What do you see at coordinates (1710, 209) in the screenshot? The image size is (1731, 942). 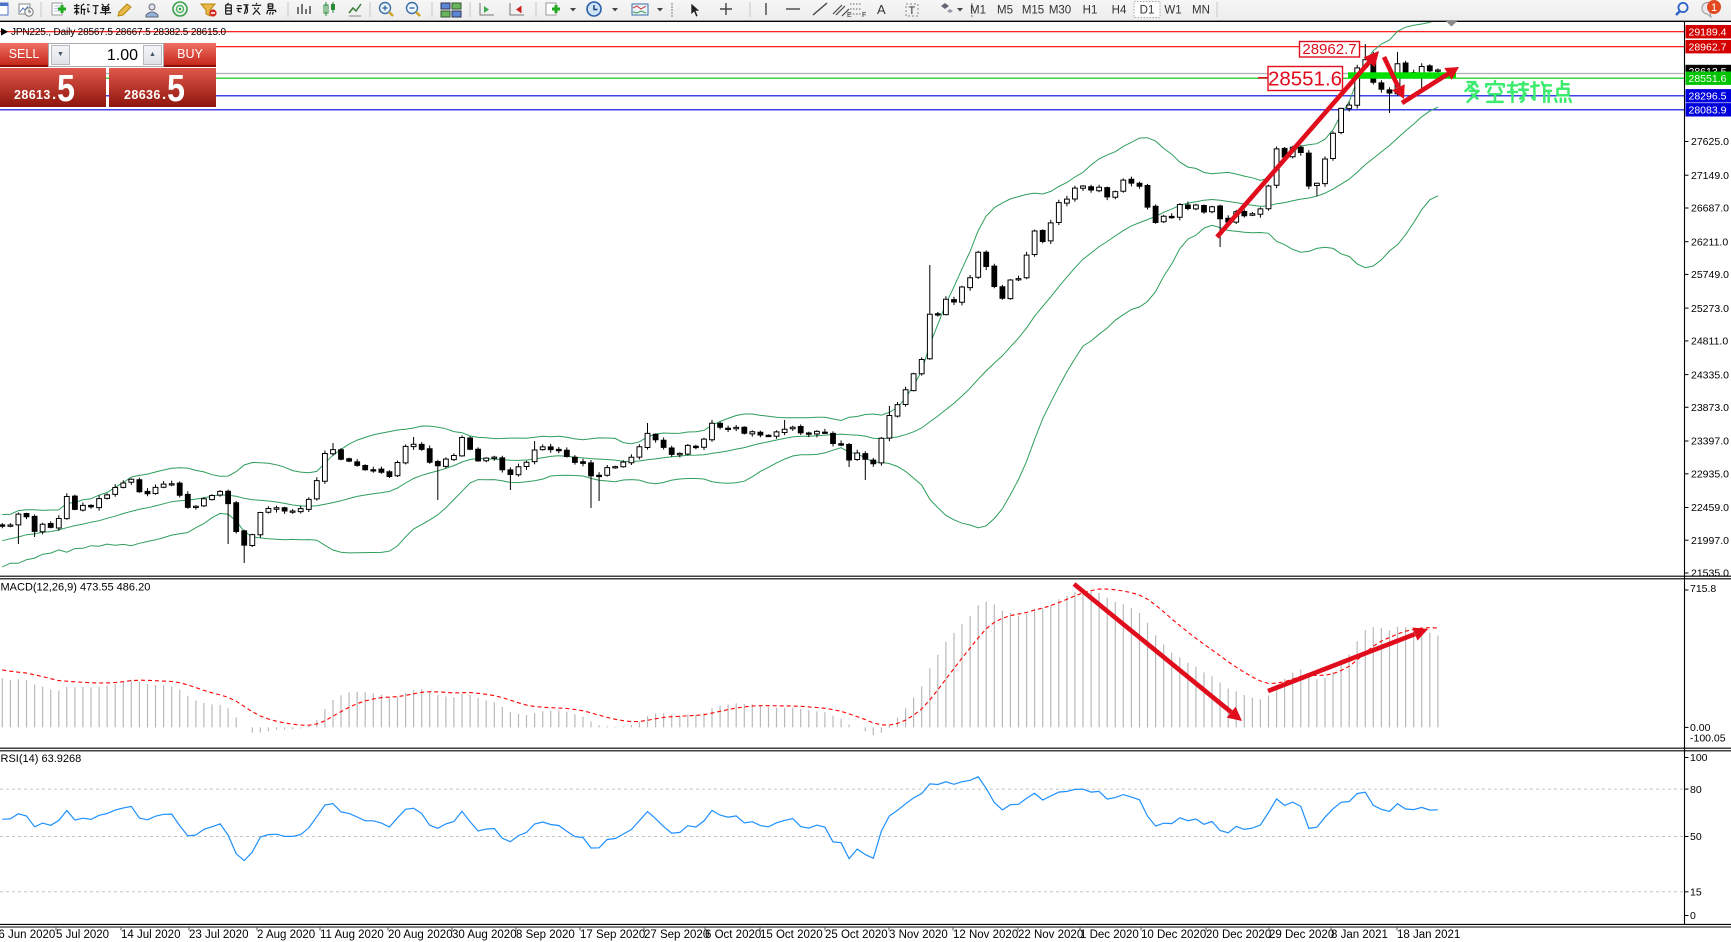 I see `svg-text: 26687.0` at bounding box center [1710, 209].